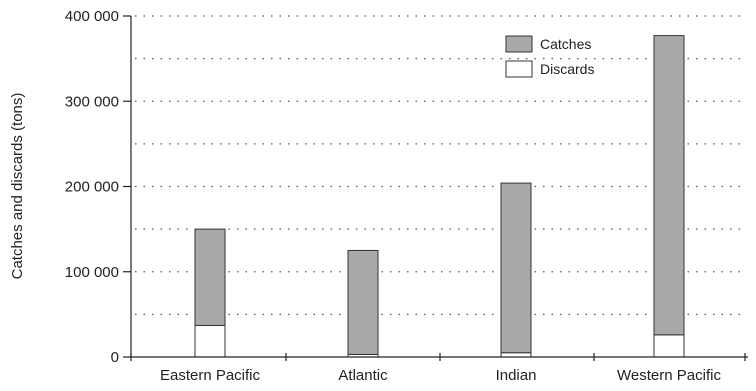 The image size is (756, 391). What do you see at coordinates (519, 44) in the screenshot?
I see `legend-swatch-catches` at bounding box center [519, 44].